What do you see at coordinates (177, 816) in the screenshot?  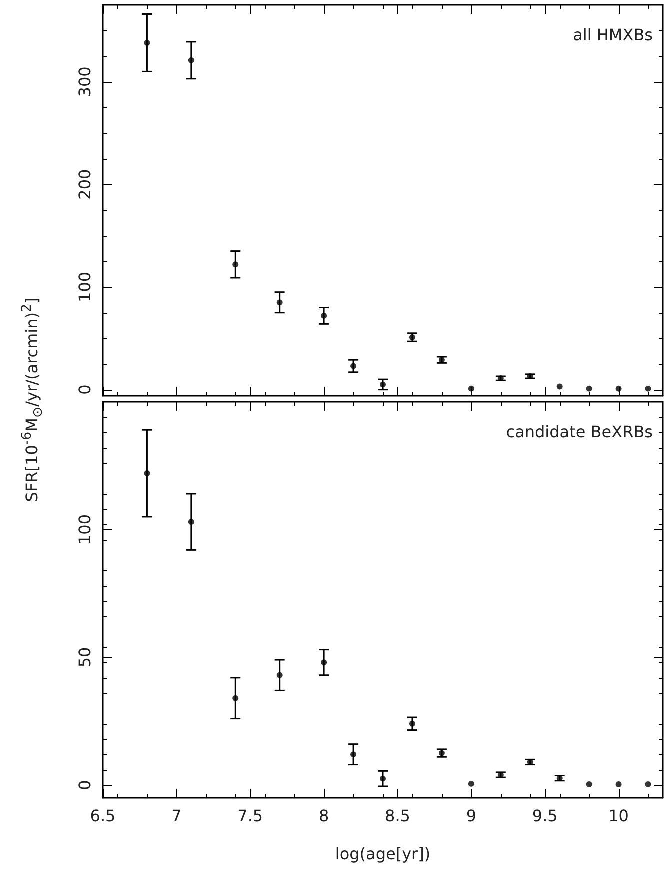 I see `x-tick-label: 7` at bounding box center [177, 816].